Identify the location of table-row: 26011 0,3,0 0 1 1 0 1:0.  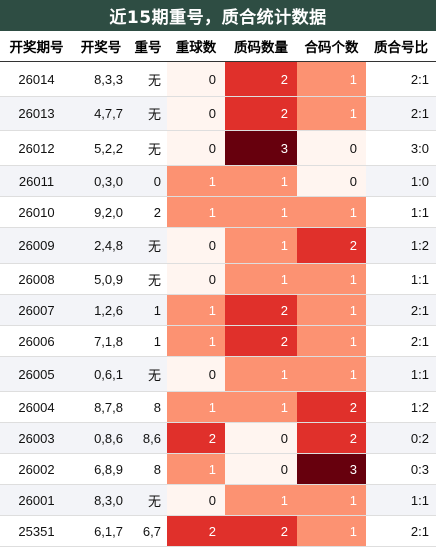
(218, 181).